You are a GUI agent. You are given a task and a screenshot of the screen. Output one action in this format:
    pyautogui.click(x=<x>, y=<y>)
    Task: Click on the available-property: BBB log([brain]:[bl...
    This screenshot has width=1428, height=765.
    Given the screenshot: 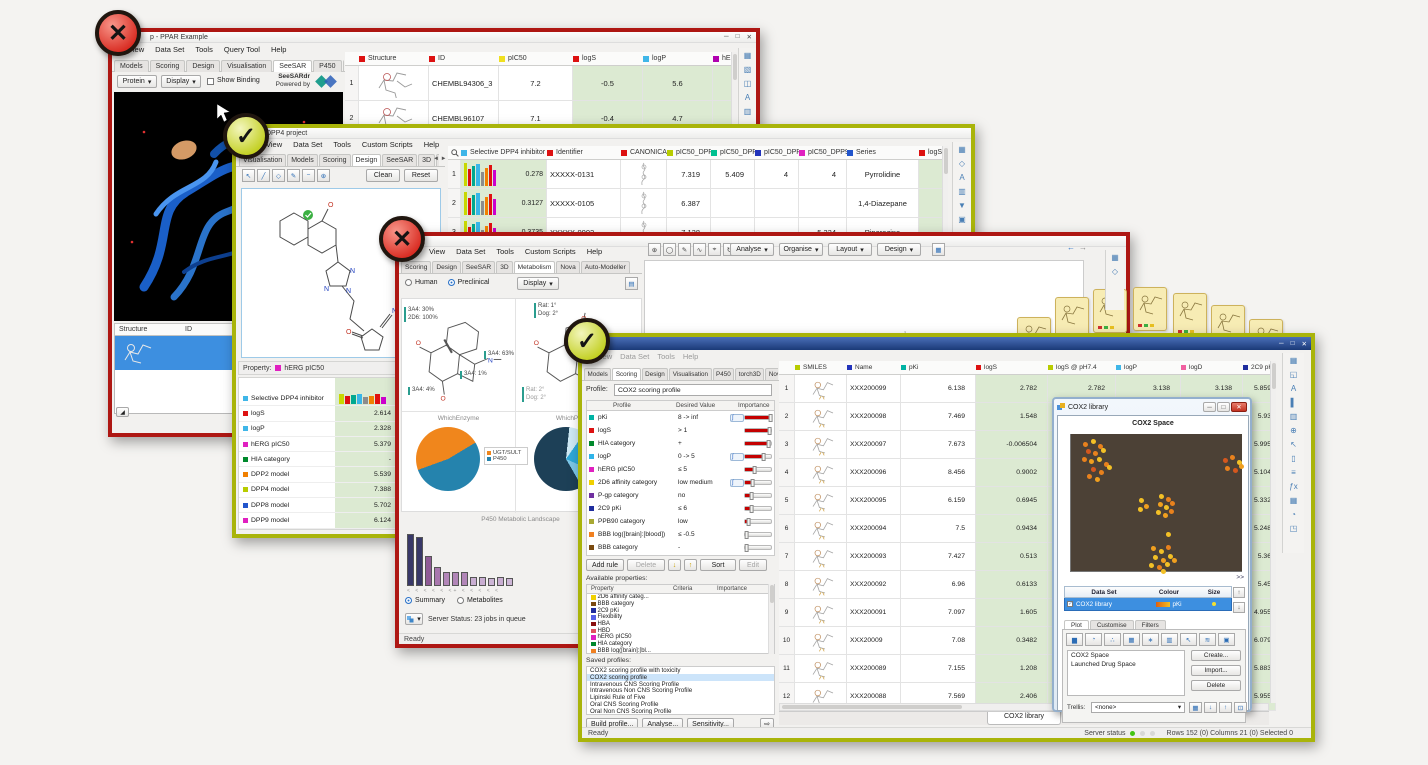 What is the action you would take?
    pyautogui.click(x=680, y=650)
    